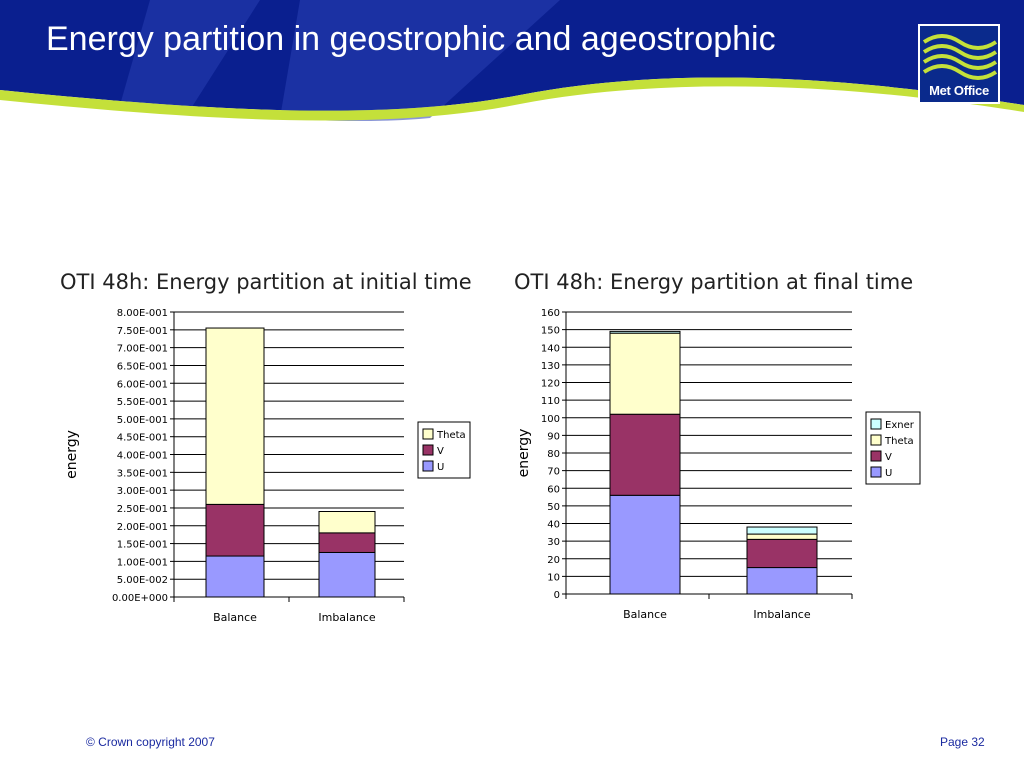  What do you see at coordinates (142, 562) in the screenshot?
I see `y-tick-label: 1.00E-001` at bounding box center [142, 562].